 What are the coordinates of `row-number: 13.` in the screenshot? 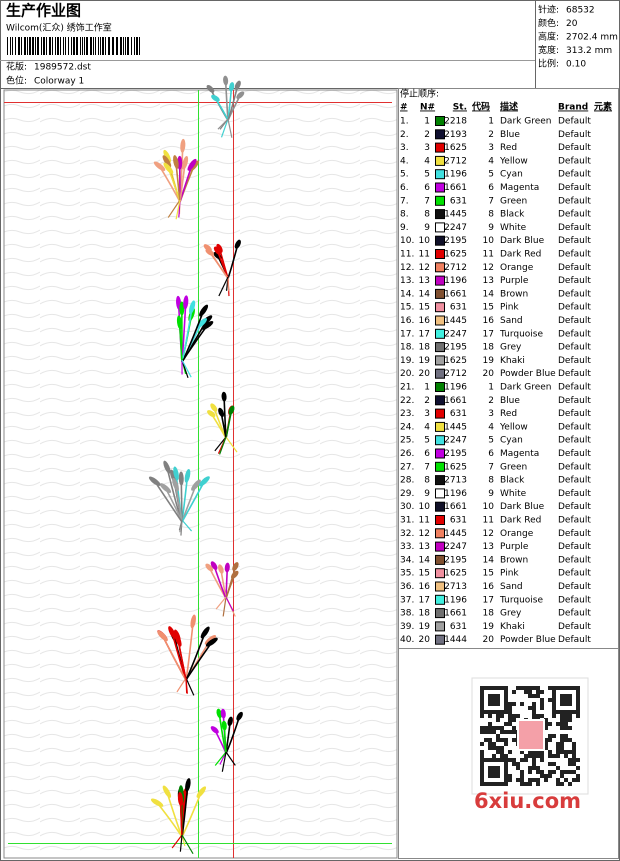 It's located at (407, 281).